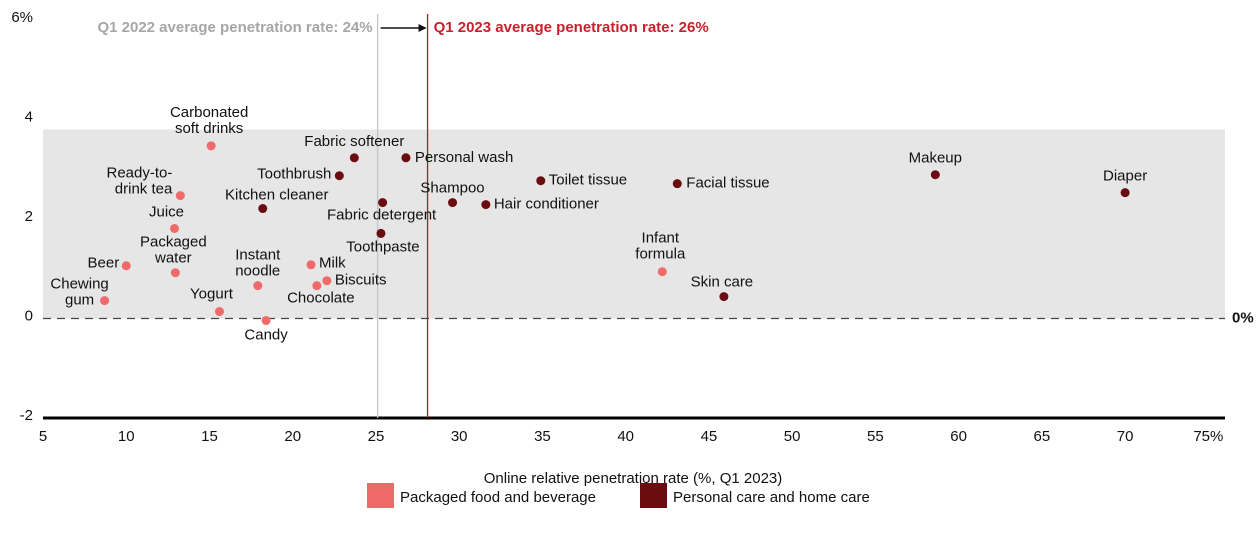  What do you see at coordinates (209, 112) in the screenshot?
I see `point-label: Carbonated` at bounding box center [209, 112].